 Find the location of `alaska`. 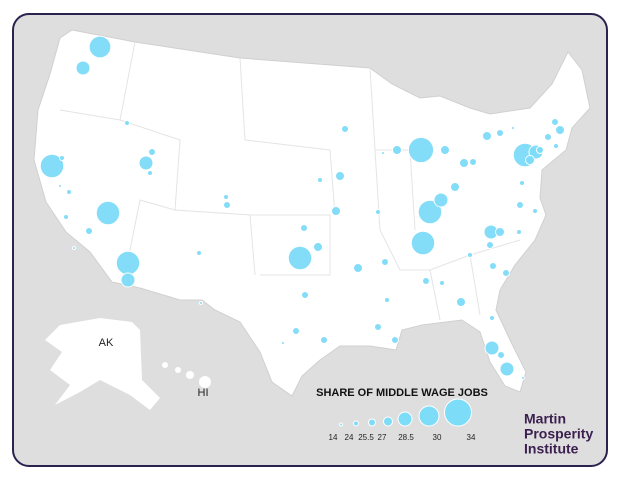

alaska is located at coordinates (102, 364).